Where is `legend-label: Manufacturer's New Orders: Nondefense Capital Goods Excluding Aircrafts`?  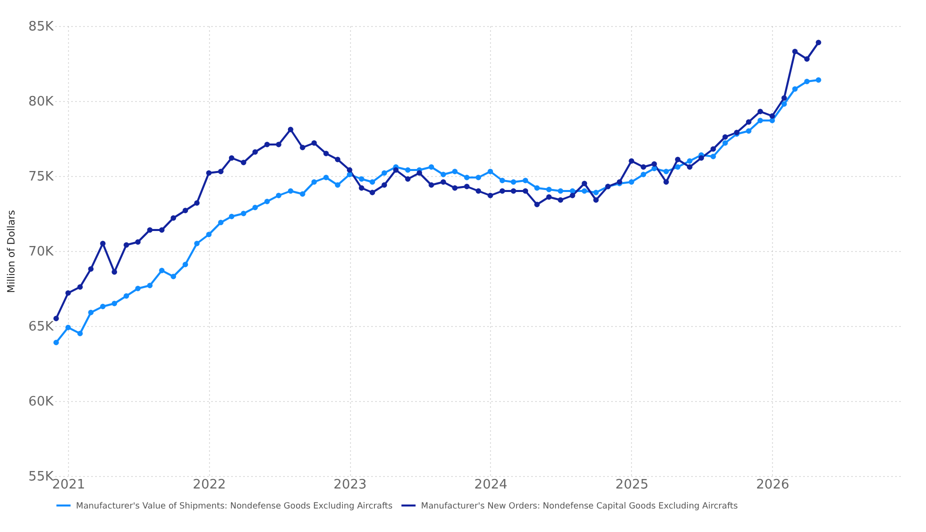
legend-label: Manufacturer's New Orders: Nondefense Capital Goods Excluding Aircrafts is located at coordinates (579, 507).